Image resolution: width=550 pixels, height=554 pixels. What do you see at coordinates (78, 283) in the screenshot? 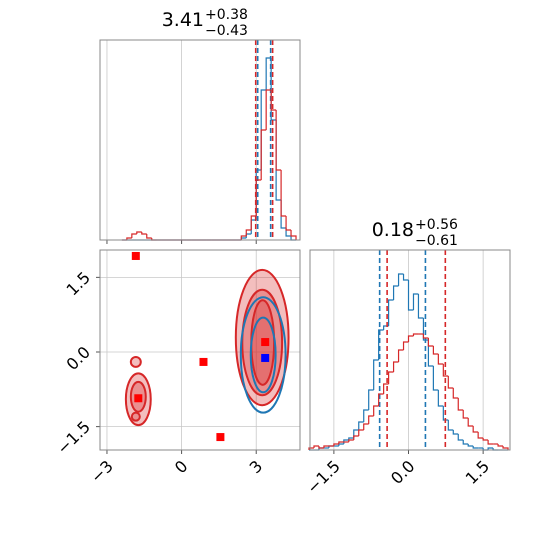
I see `y-tick-label: 1.5` at bounding box center [78, 283].